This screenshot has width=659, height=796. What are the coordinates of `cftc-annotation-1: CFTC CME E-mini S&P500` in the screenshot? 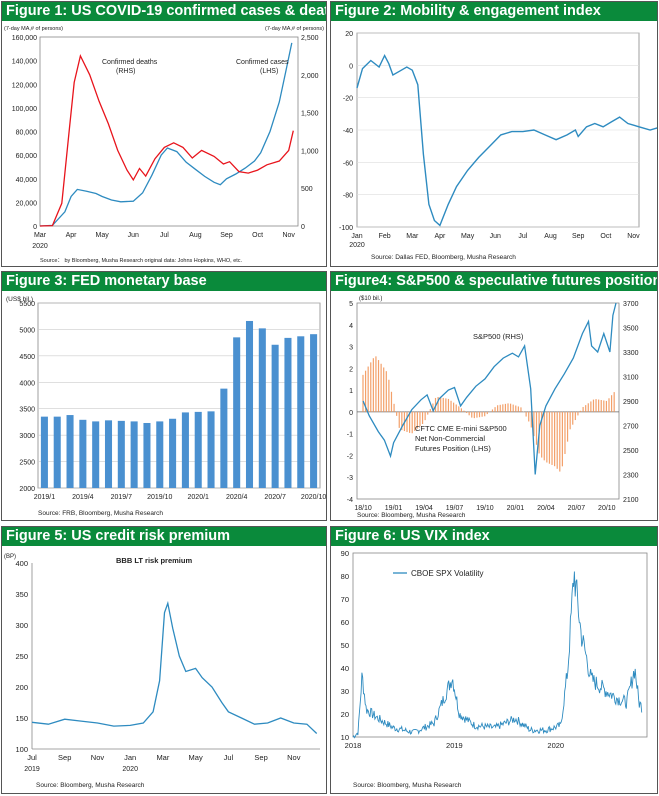 It's located at (461, 428).